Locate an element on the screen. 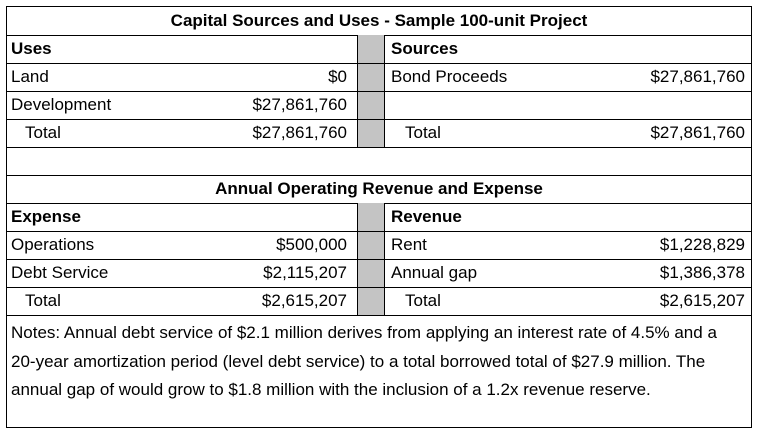 This screenshot has width=760, height=438. sources-header: Sources is located at coordinates (425, 48).